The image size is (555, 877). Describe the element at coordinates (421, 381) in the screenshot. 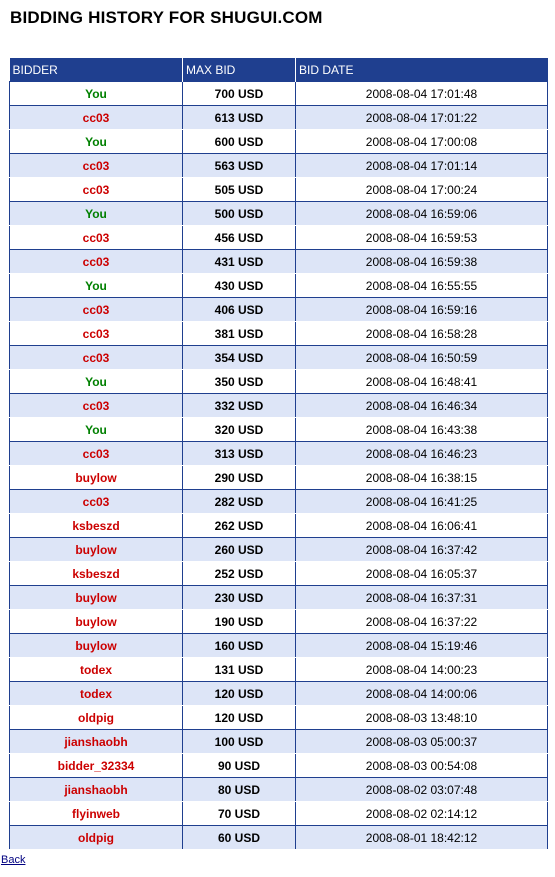

I see `bid-date-cell: 2008-08-04 16:48:41` at that location.